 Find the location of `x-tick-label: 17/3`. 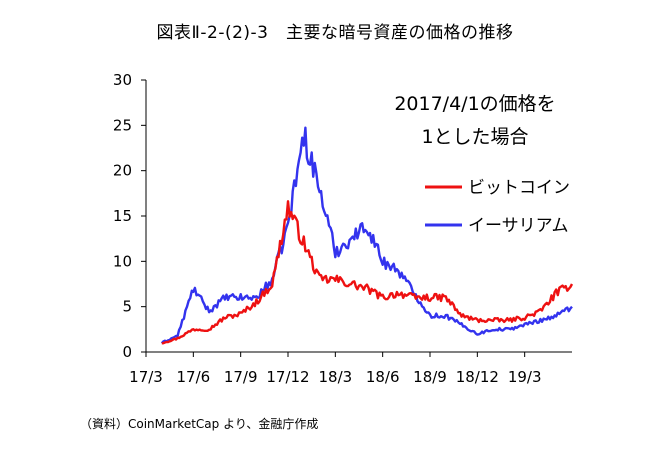

x-tick-label: 17/3 is located at coordinates (146, 377).